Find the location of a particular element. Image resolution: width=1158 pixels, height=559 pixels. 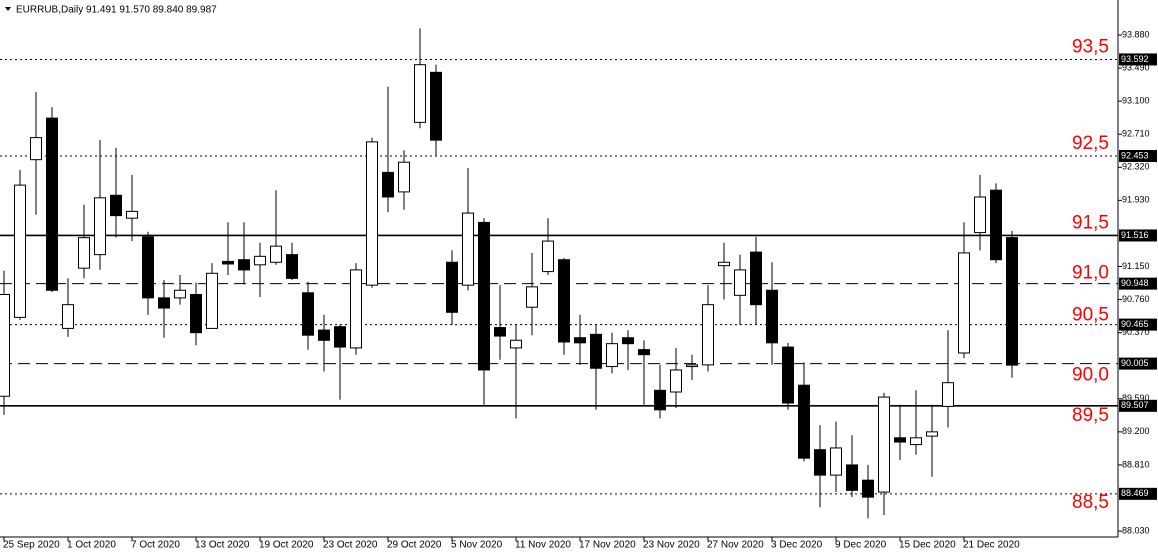

x-tick-label: 9 Dec 2020 is located at coordinates (861, 545).